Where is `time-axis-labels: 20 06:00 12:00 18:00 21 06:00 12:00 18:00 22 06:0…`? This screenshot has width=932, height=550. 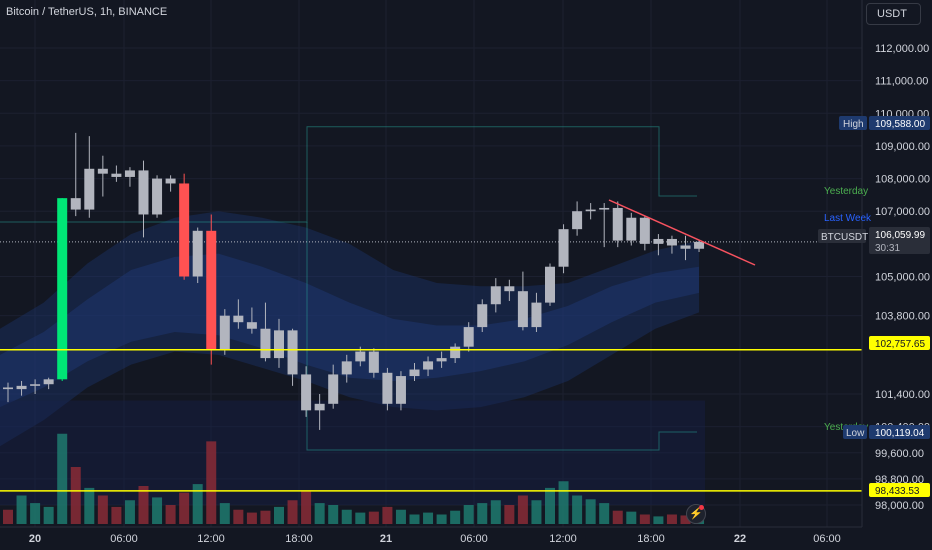
time-axis-labels: 20 06:00 12:00 18:00 21 06:00 12:00 18:00 22 06:0… is located at coordinates (435, 539).